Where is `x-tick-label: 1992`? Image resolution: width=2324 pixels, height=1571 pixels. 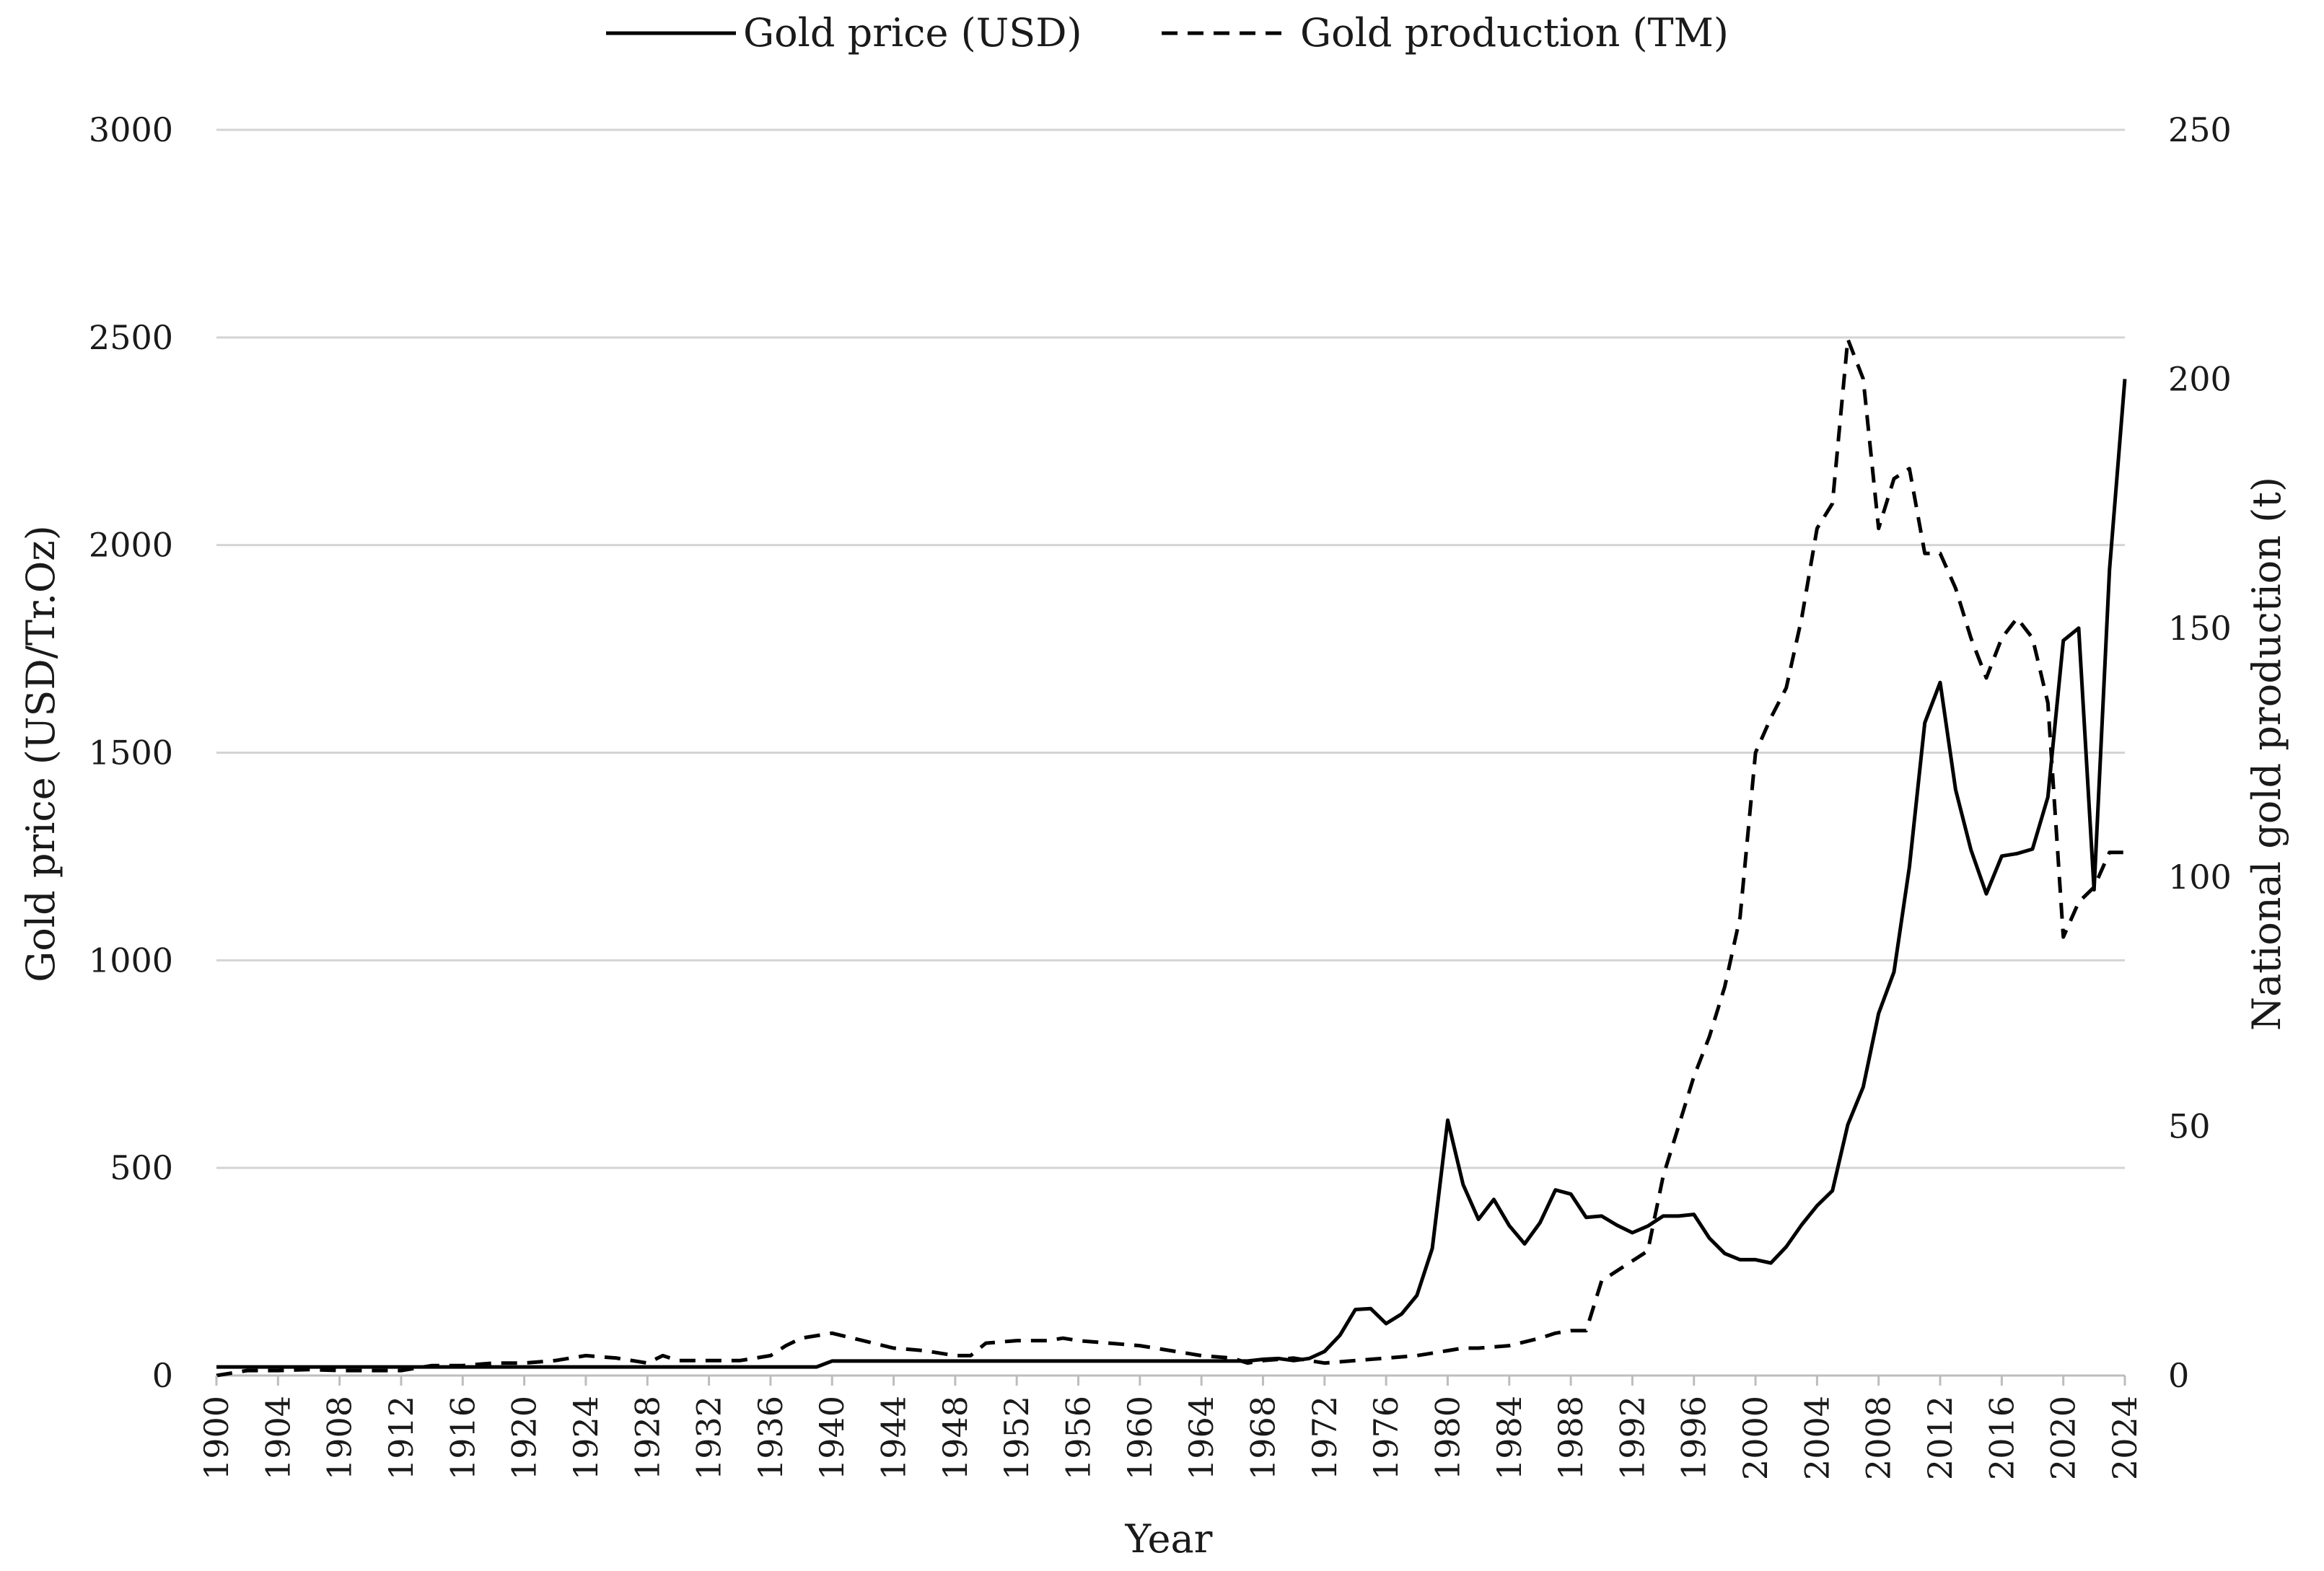
x-tick-label: 1992 is located at coordinates (1633, 1438).